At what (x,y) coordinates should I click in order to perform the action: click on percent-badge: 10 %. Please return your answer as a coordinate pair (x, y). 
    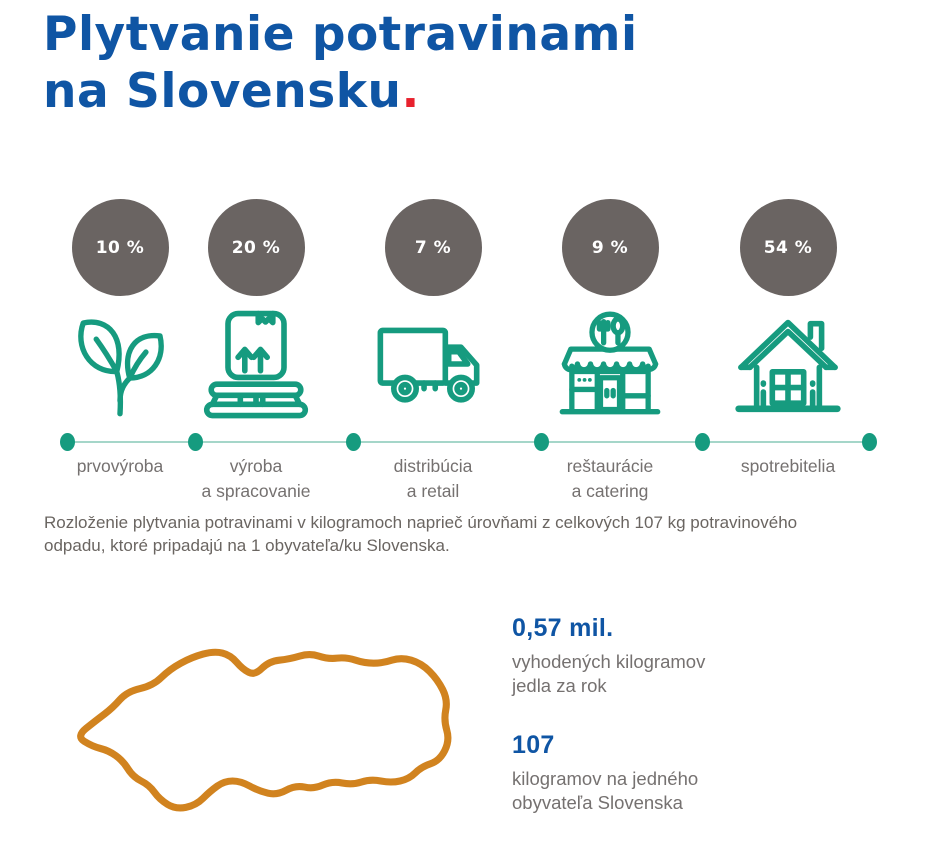
    Looking at the image, I should click on (120, 247).